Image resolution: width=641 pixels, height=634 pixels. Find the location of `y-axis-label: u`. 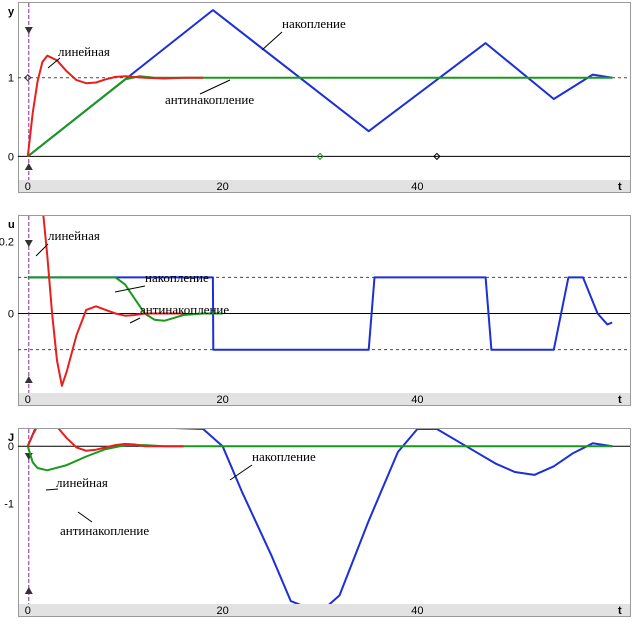

y-axis-label: u is located at coordinates (11, 225).